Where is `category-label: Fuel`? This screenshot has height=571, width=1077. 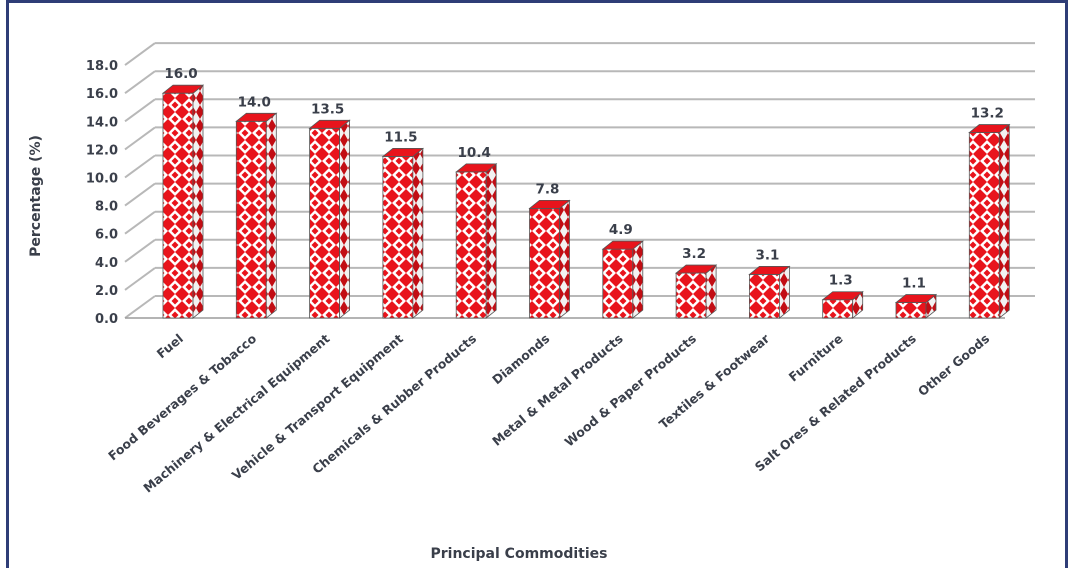
category-label: Fuel is located at coordinates (170, 346).